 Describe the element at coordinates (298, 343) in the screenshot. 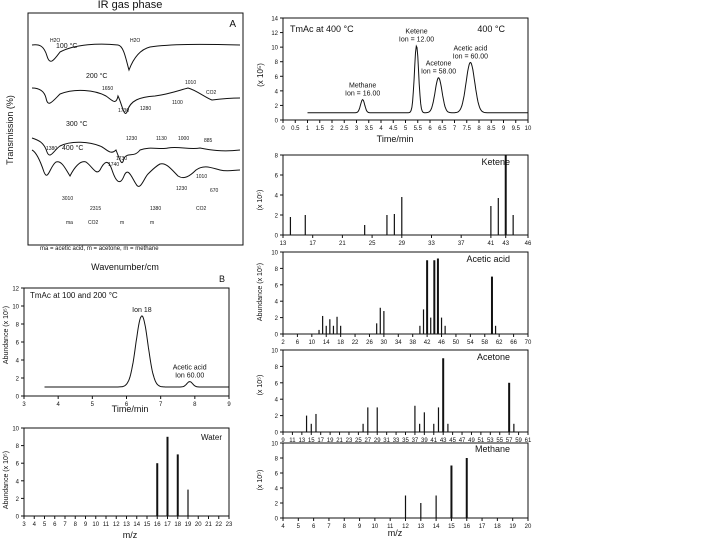

I see `acetic-xtick-label: 6` at that location.